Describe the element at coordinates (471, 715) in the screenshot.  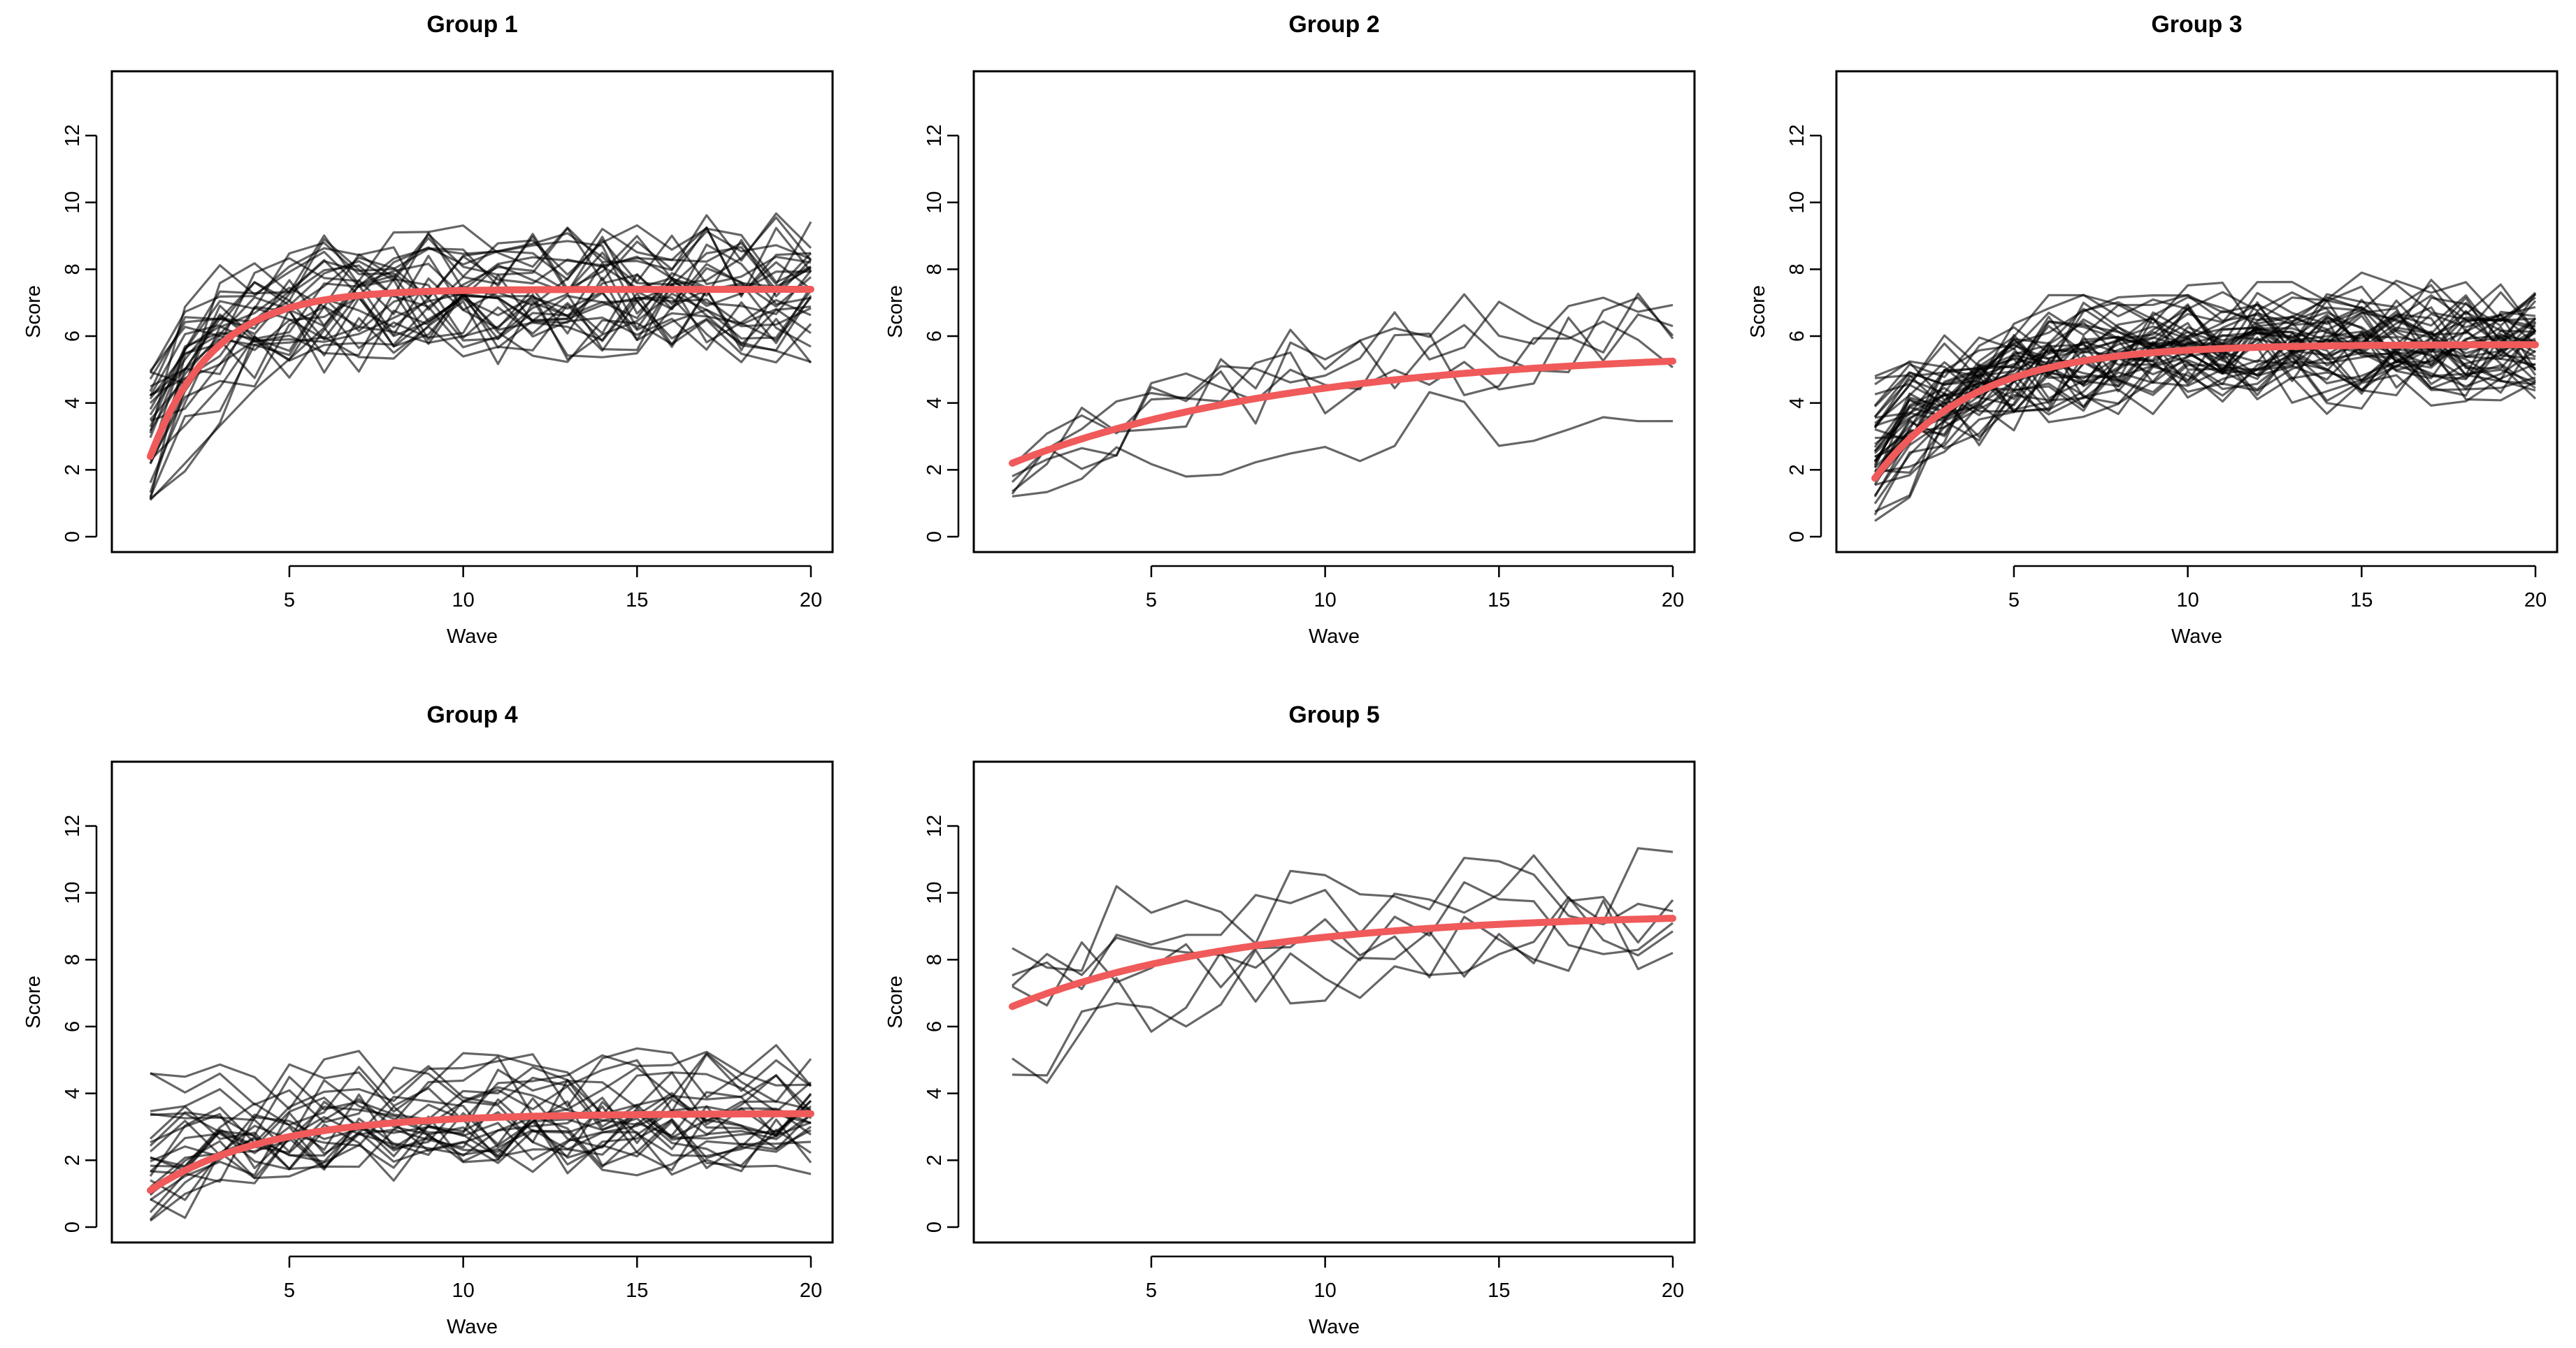
I see `chart-title: Group 4` at that location.